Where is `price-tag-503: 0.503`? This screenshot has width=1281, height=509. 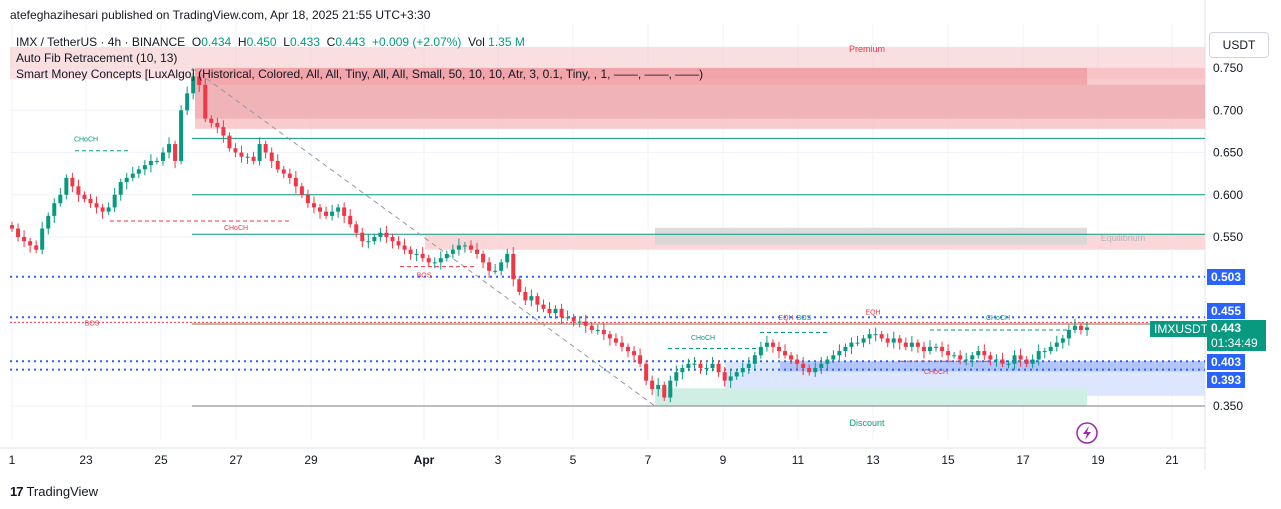
price-tag-503: 0.503 is located at coordinates (1226, 277).